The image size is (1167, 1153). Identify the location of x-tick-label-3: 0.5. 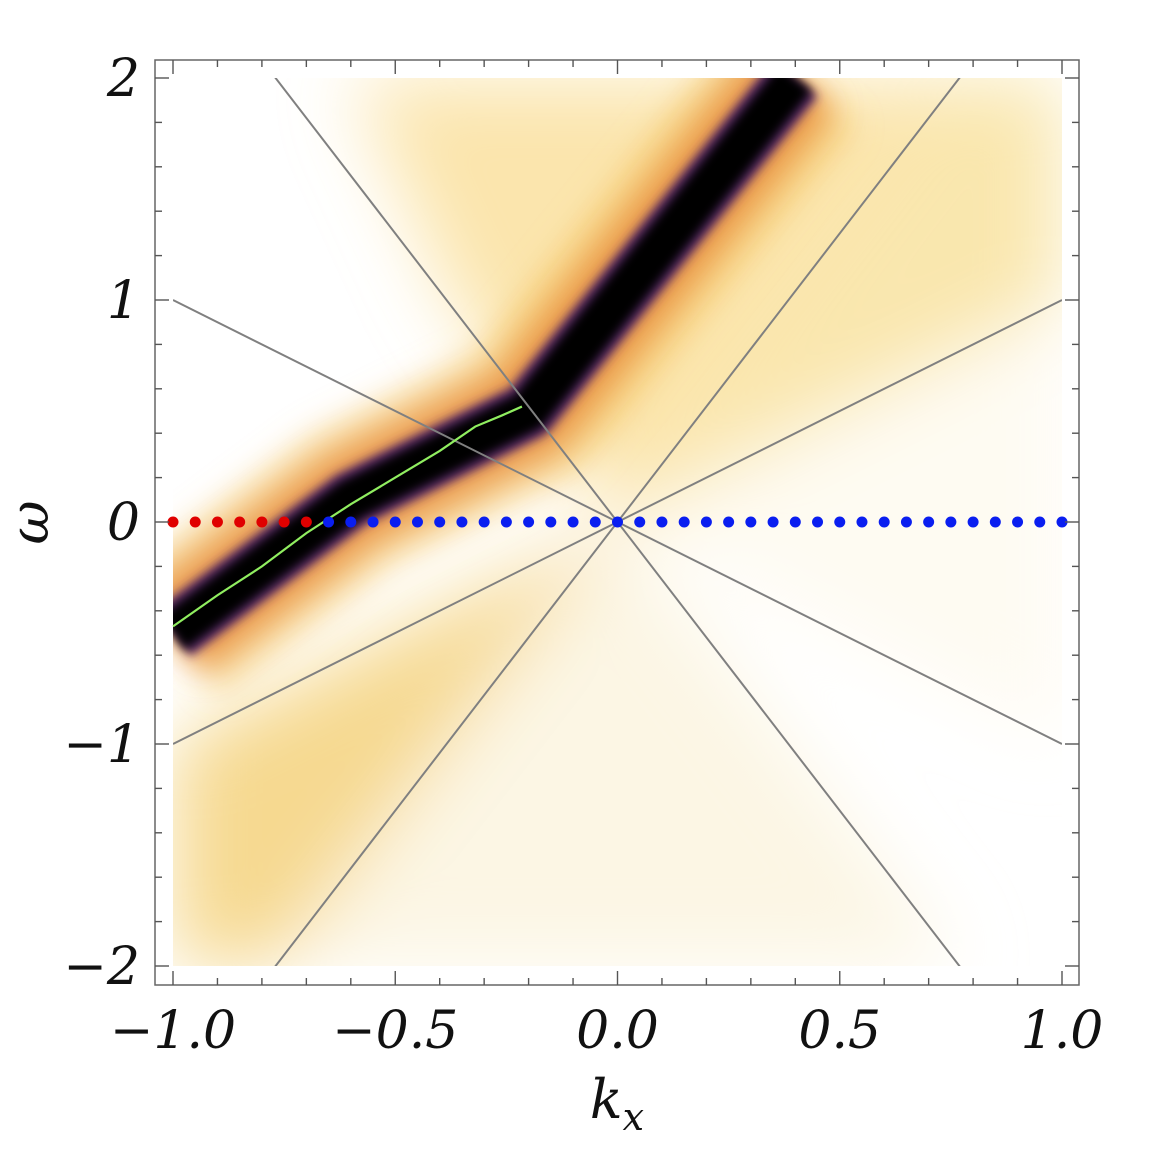
(839, 1031).